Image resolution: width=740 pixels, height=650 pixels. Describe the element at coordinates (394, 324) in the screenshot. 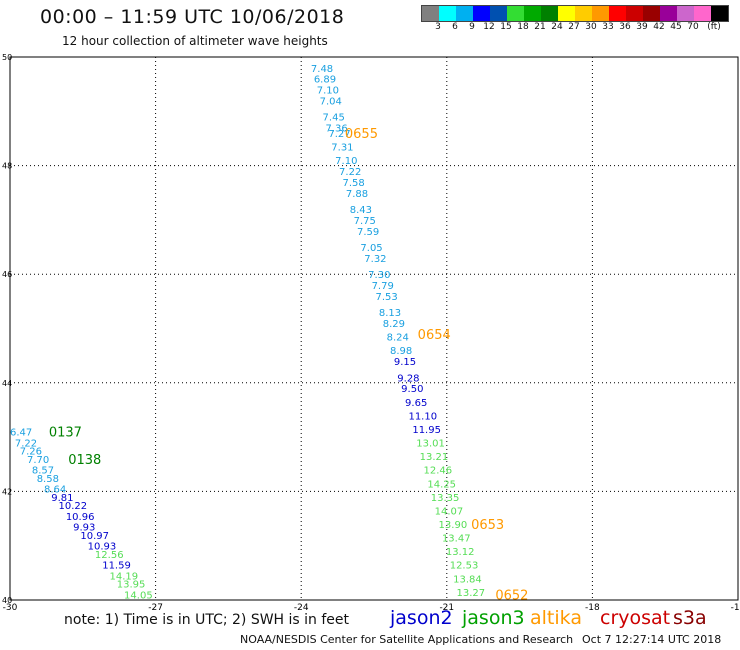

I see `wave-height-label: 8.29` at that location.